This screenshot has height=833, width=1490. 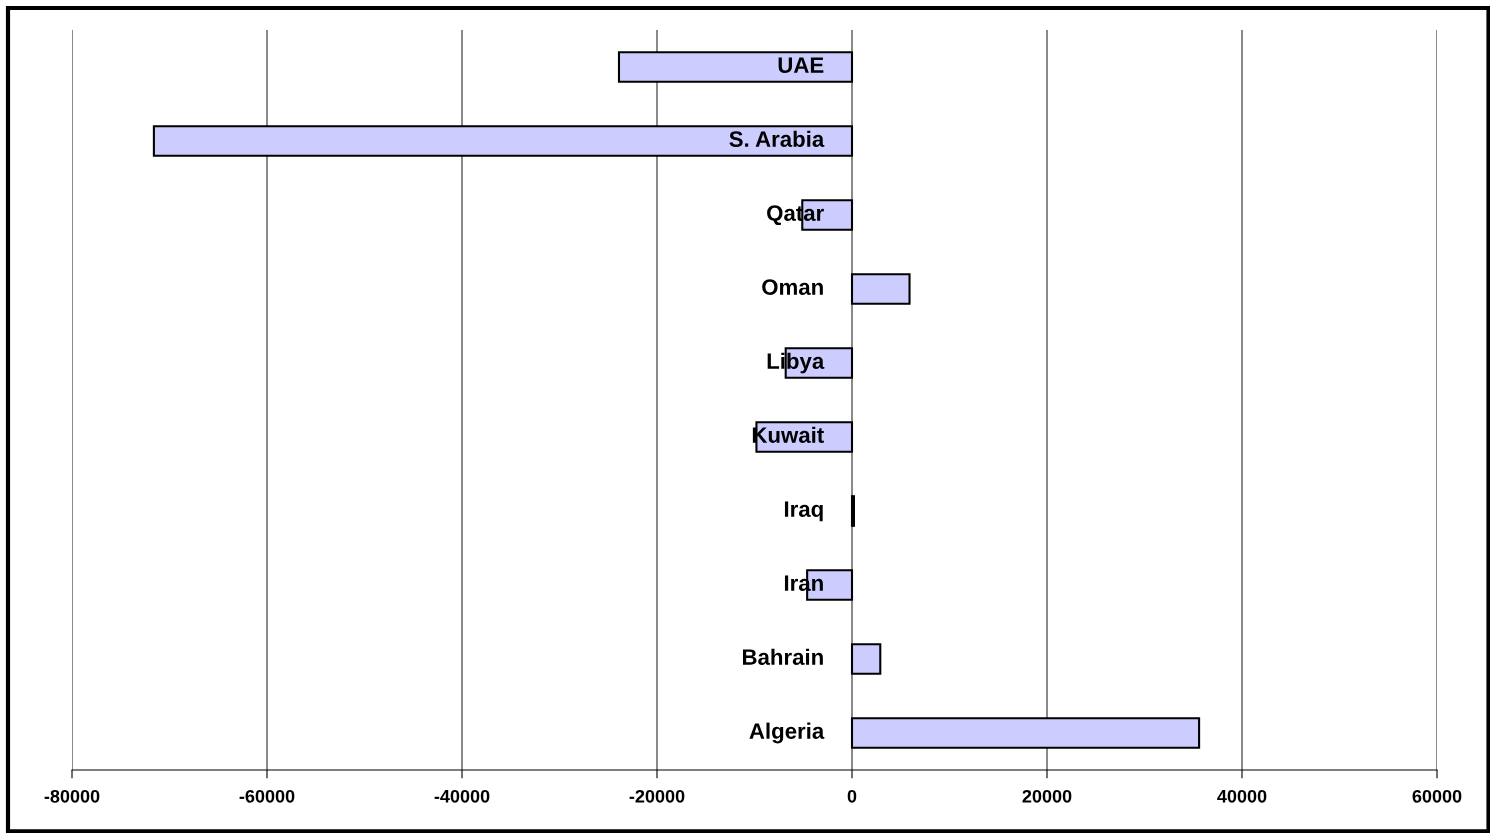 What do you see at coordinates (852, 796) in the screenshot?
I see `x-tick-label: 0` at bounding box center [852, 796].